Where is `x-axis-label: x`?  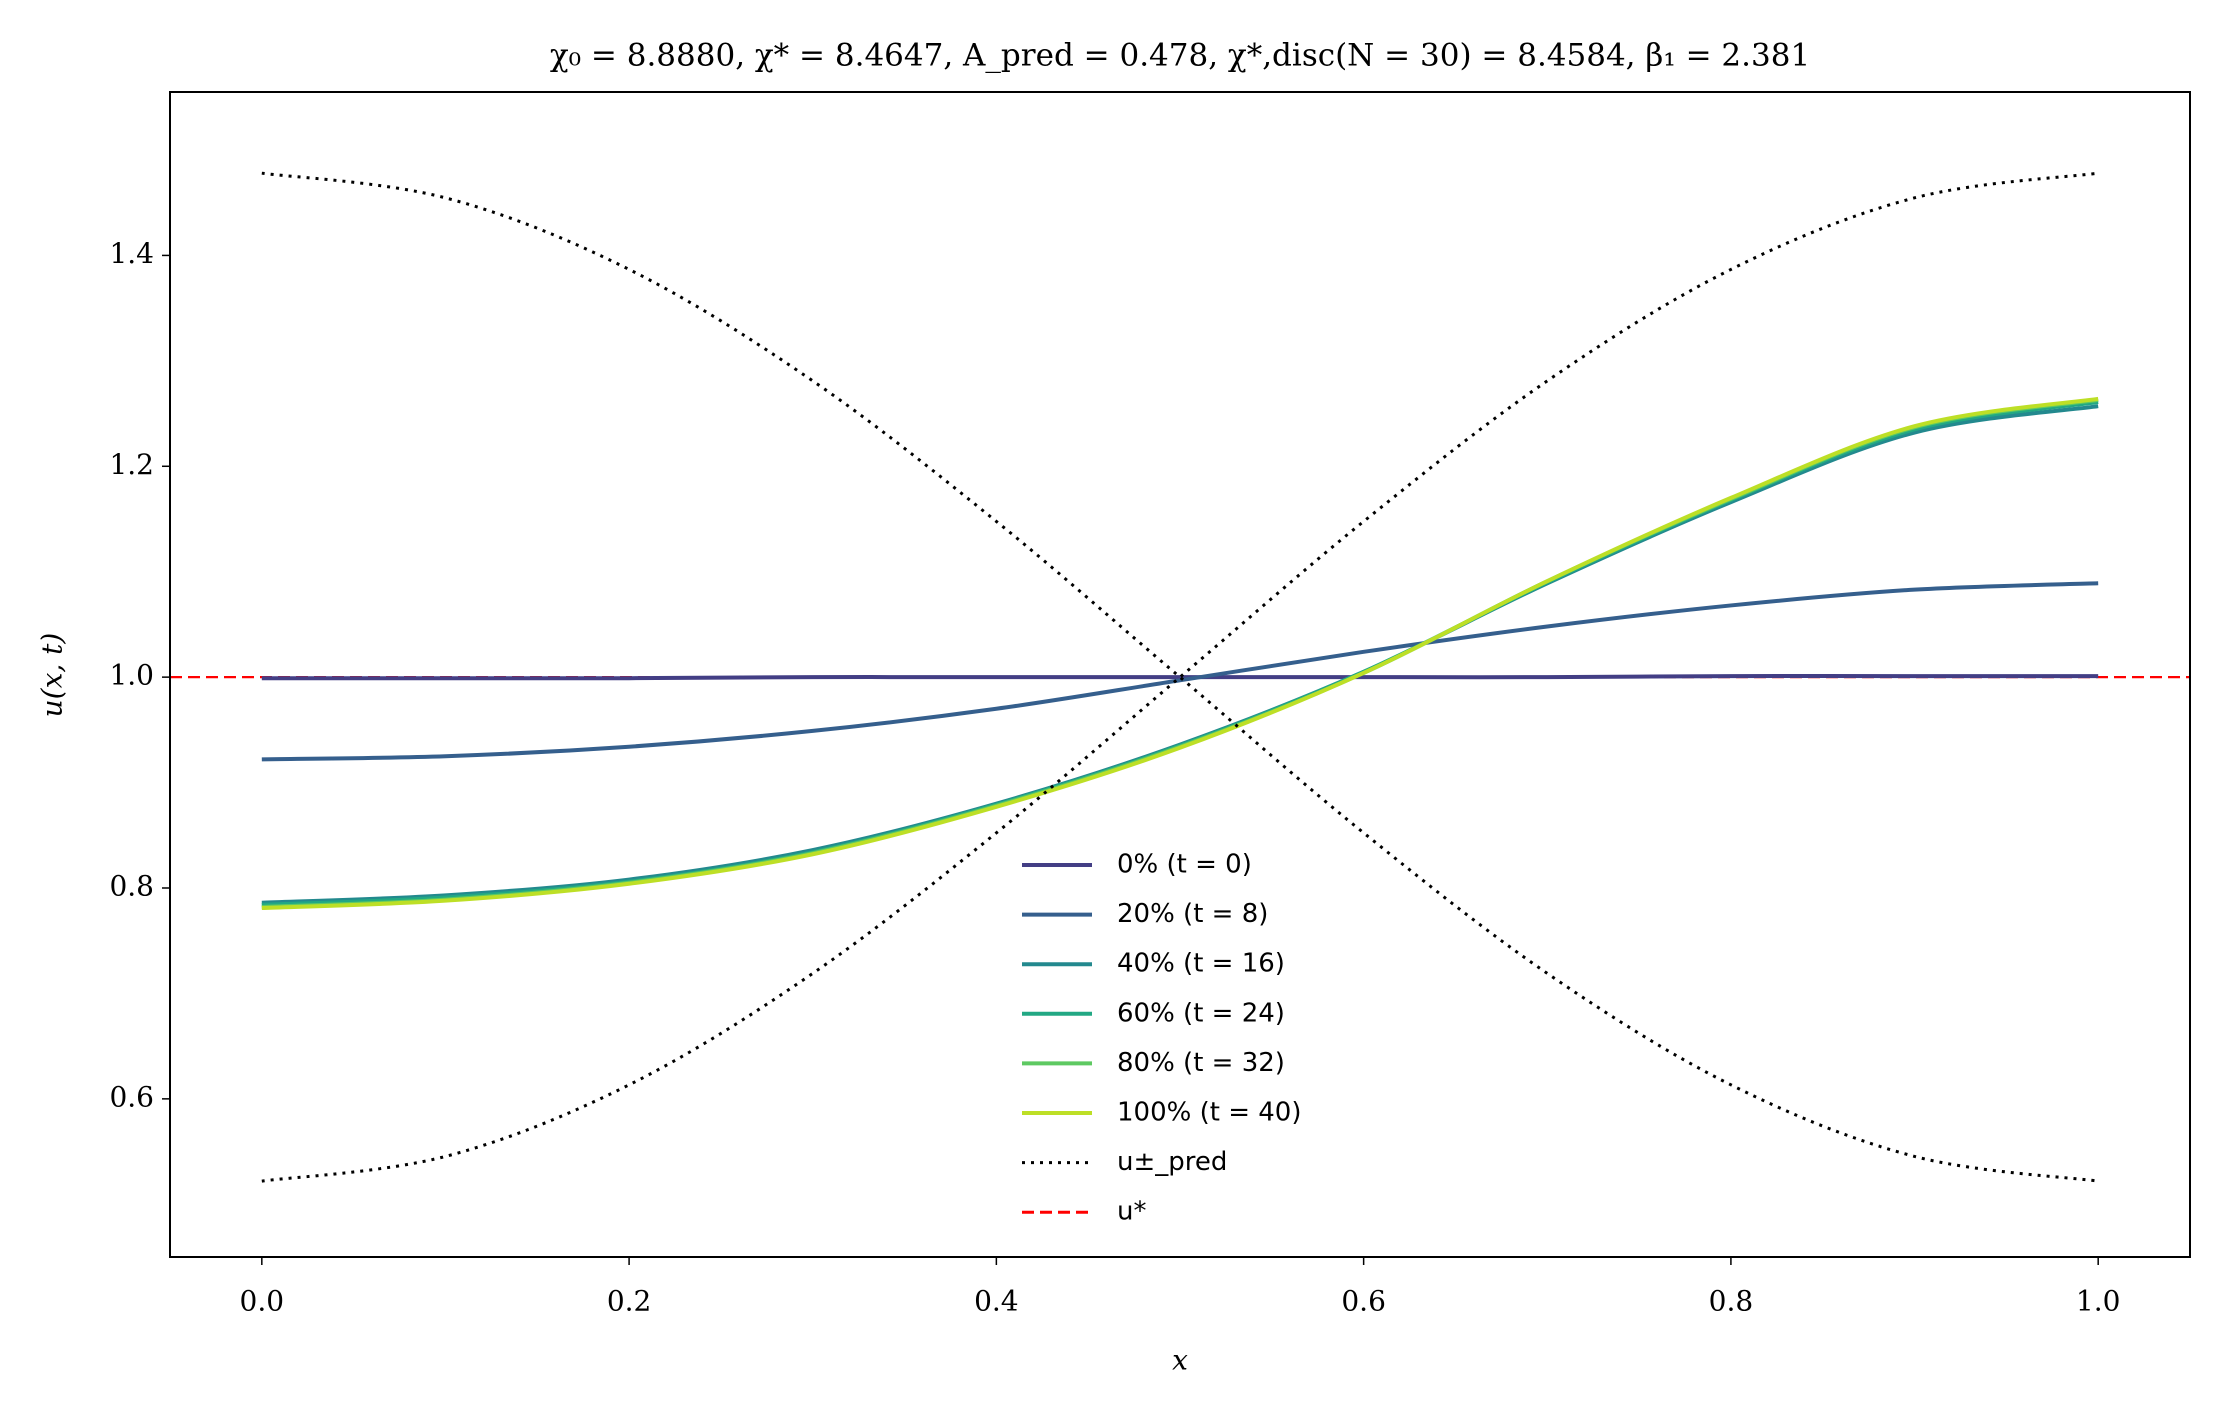 x-axis-label: x is located at coordinates (1180, 1360).